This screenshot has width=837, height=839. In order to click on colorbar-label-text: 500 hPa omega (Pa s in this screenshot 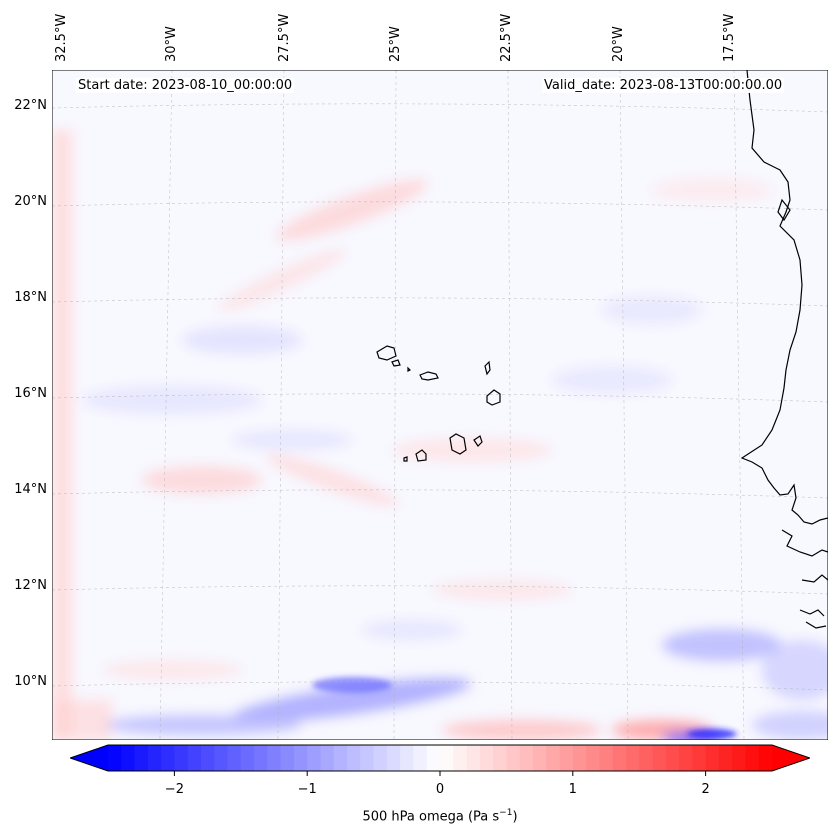, I will do `click(431, 817)`.